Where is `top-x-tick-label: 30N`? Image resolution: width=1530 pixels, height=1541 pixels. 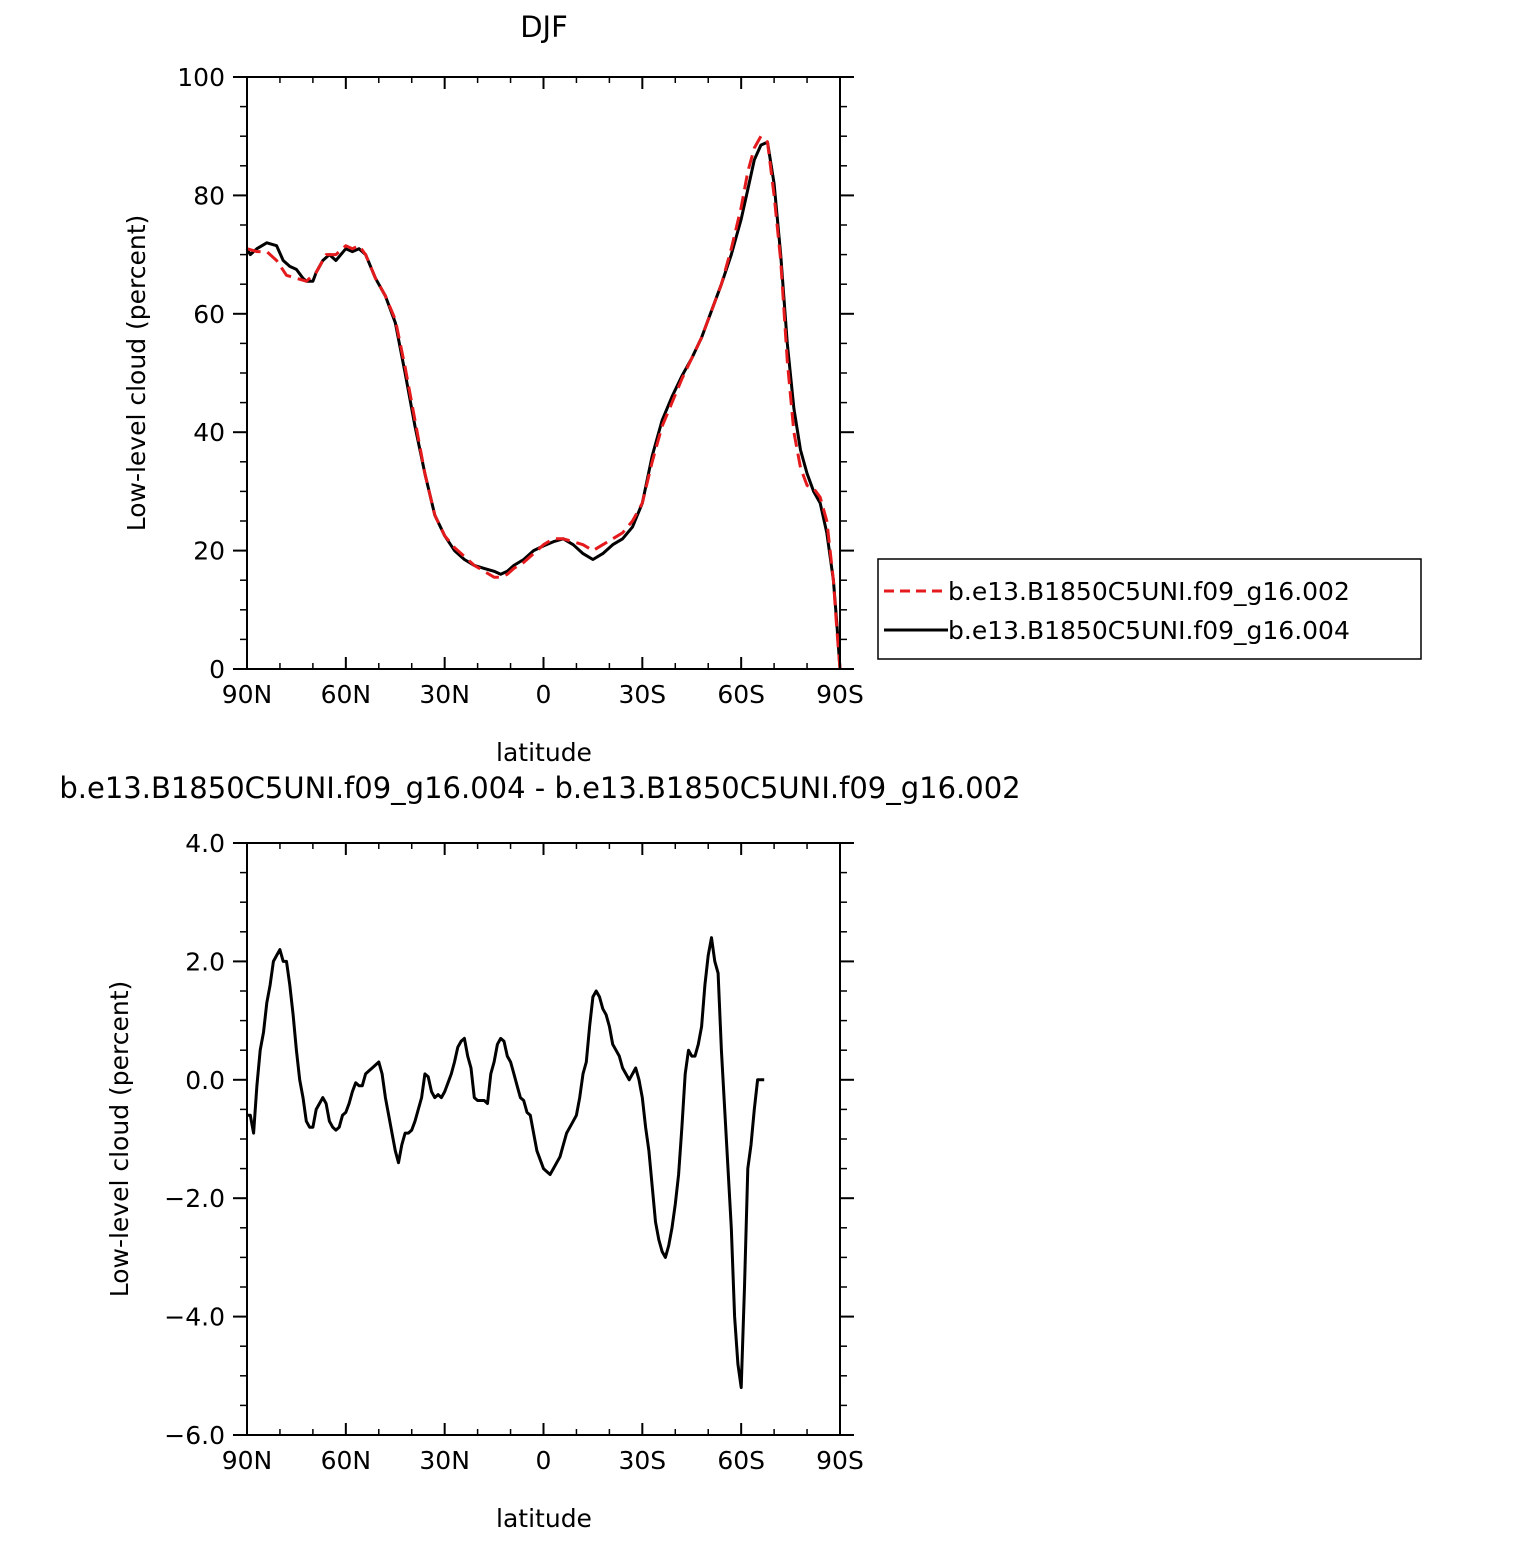
top-x-tick-label: 30N is located at coordinates (444, 694).